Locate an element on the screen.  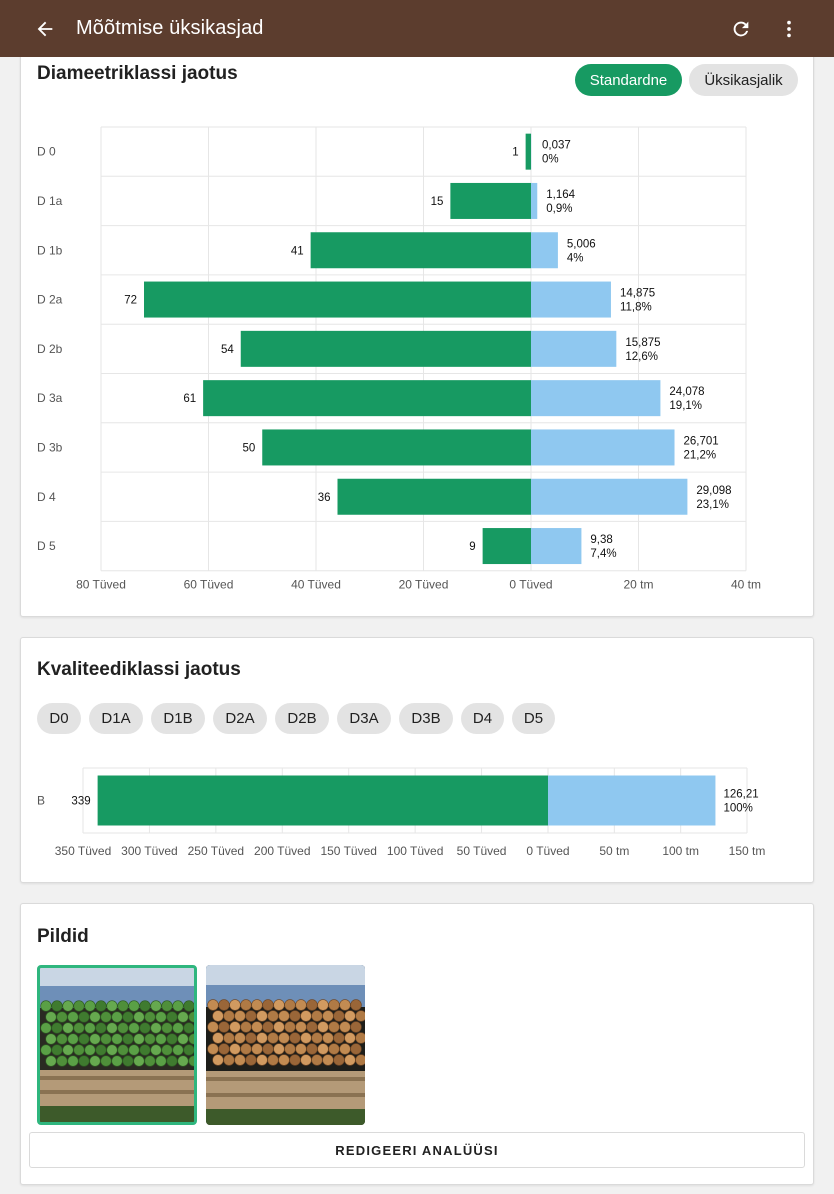
refresh-icon is located at coordinates (741, 29).